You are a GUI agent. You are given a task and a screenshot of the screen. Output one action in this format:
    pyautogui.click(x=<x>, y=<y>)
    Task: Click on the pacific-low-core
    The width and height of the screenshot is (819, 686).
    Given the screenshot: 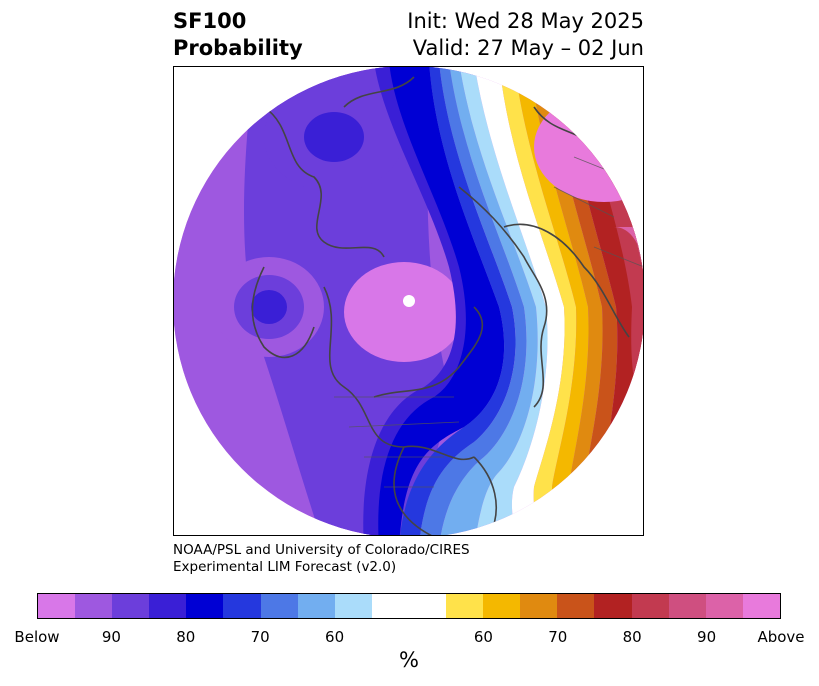 What is the action you would take?
    pyautogui.click(x=269, y=307)
    